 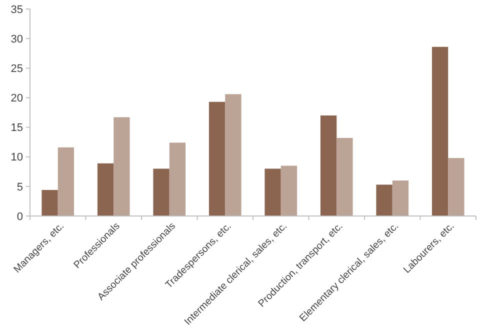 What do you see at coordinates (16, 98) in the screenshot?
I see `y-tick-label: 20` at bounding box center [16, 98].